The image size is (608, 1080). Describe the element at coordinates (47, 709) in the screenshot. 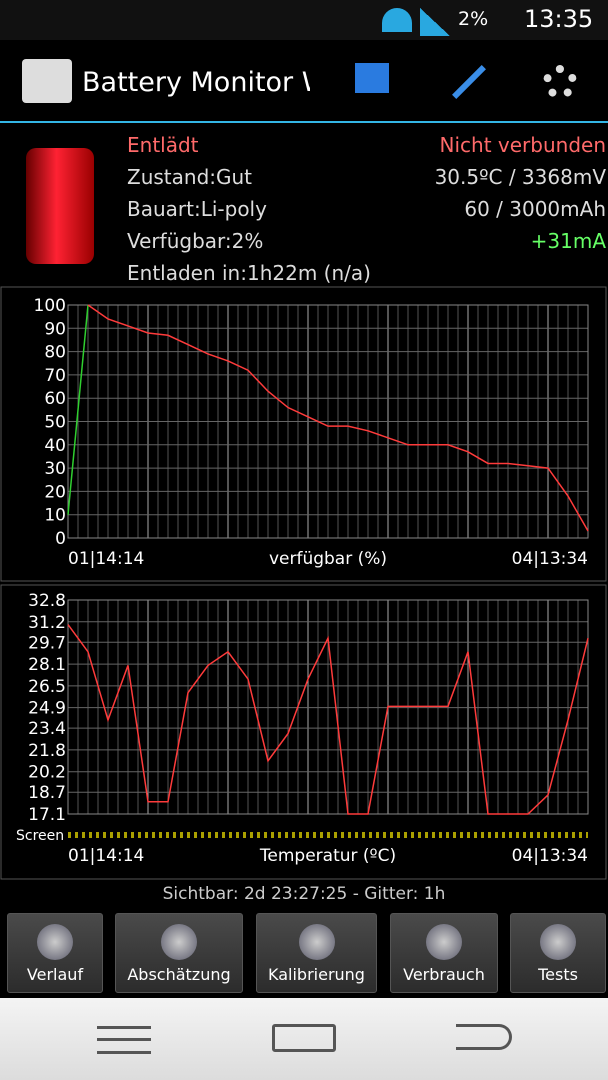

I see `y-tick-label: 24.9` at that location.